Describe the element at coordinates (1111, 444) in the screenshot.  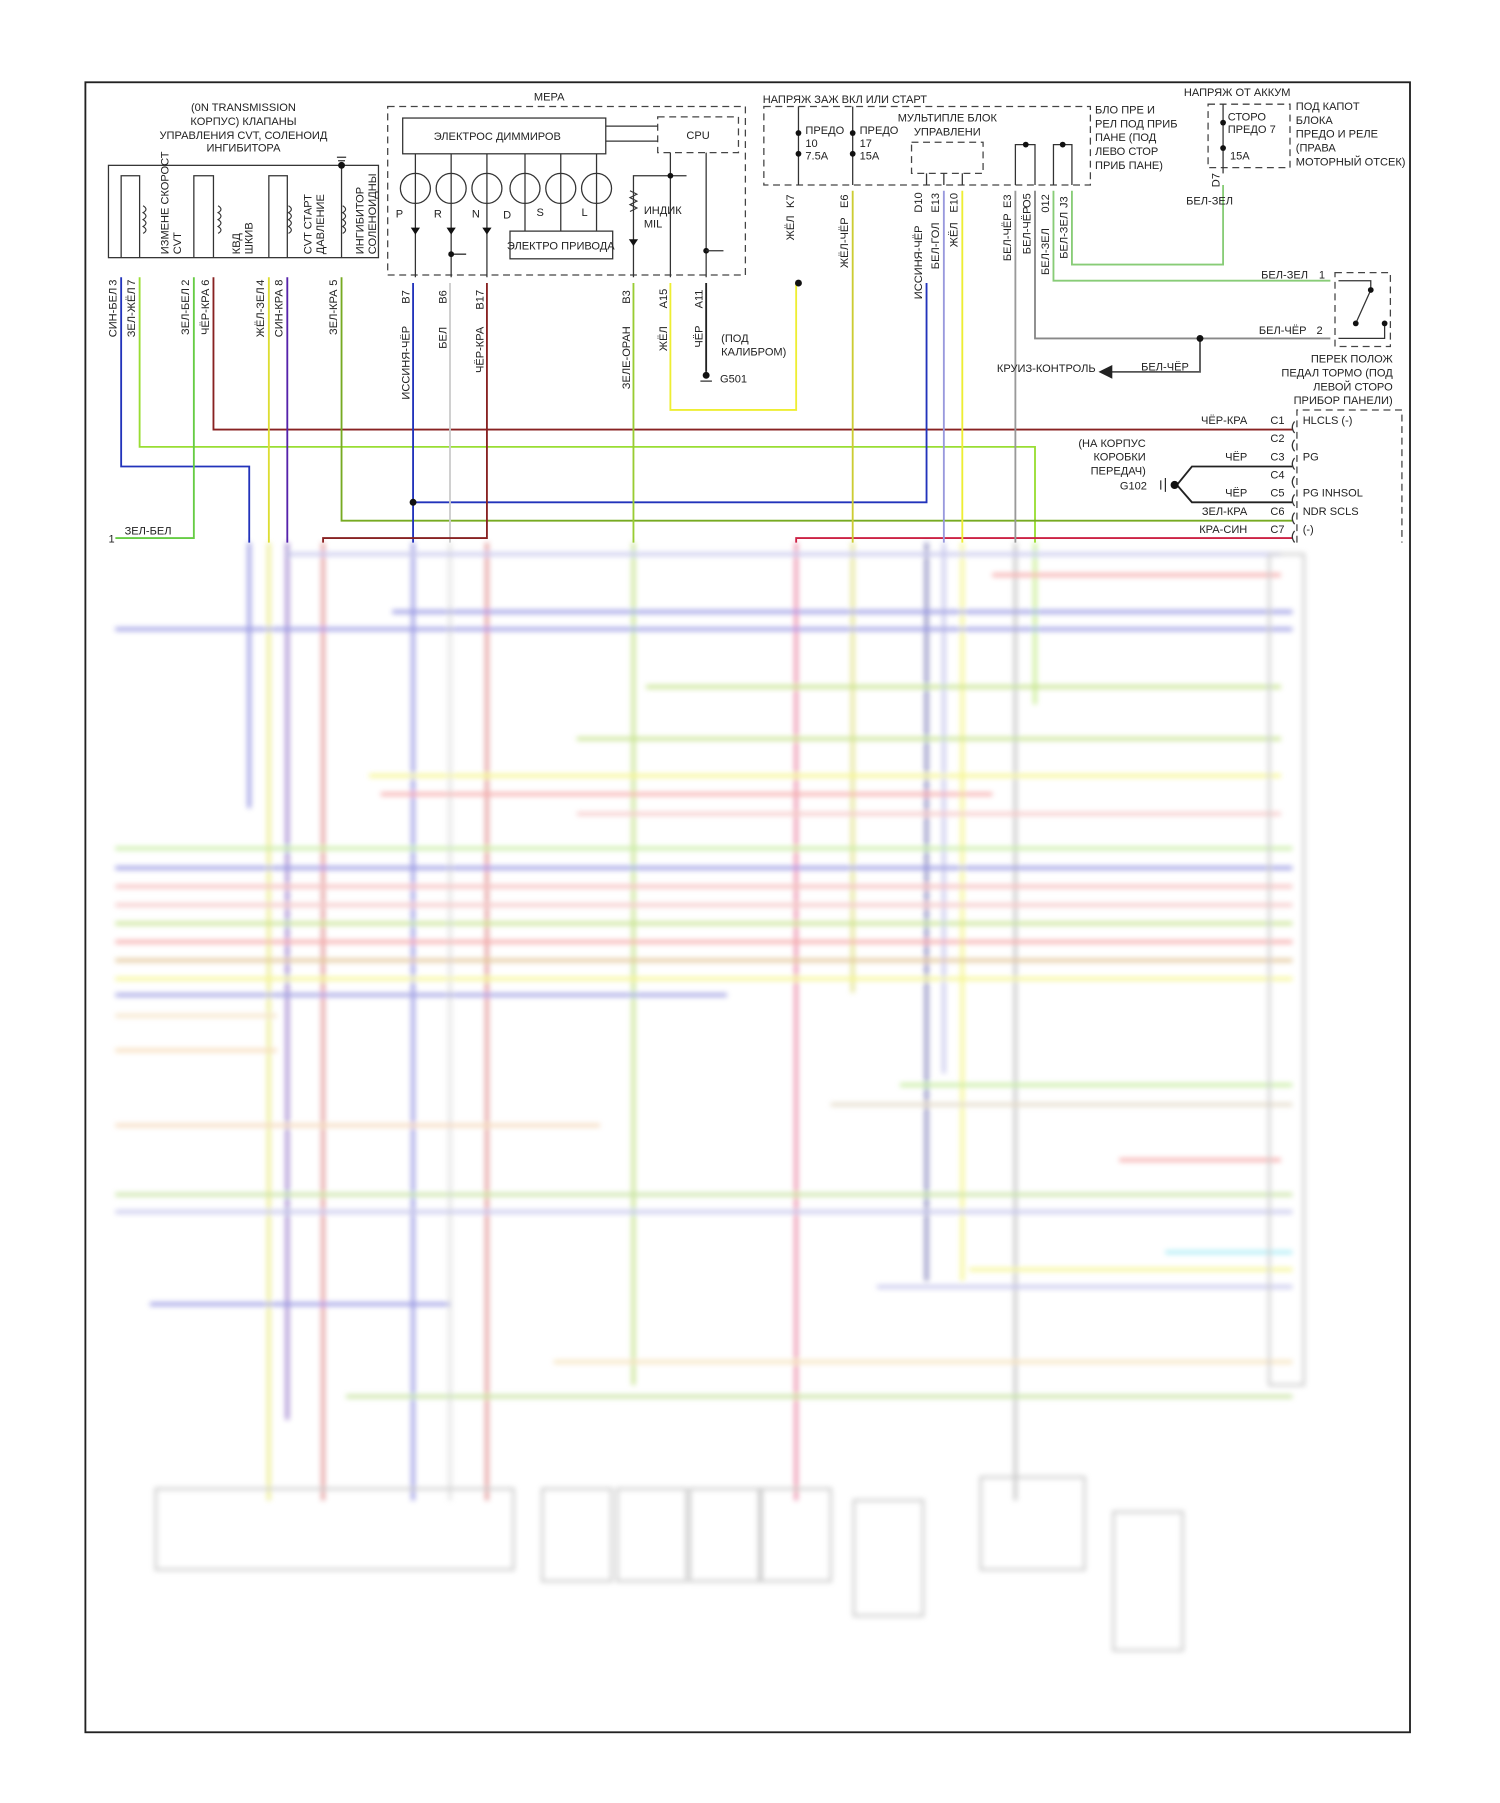
I see `ground-note: (НА КОРПУС` at that location.